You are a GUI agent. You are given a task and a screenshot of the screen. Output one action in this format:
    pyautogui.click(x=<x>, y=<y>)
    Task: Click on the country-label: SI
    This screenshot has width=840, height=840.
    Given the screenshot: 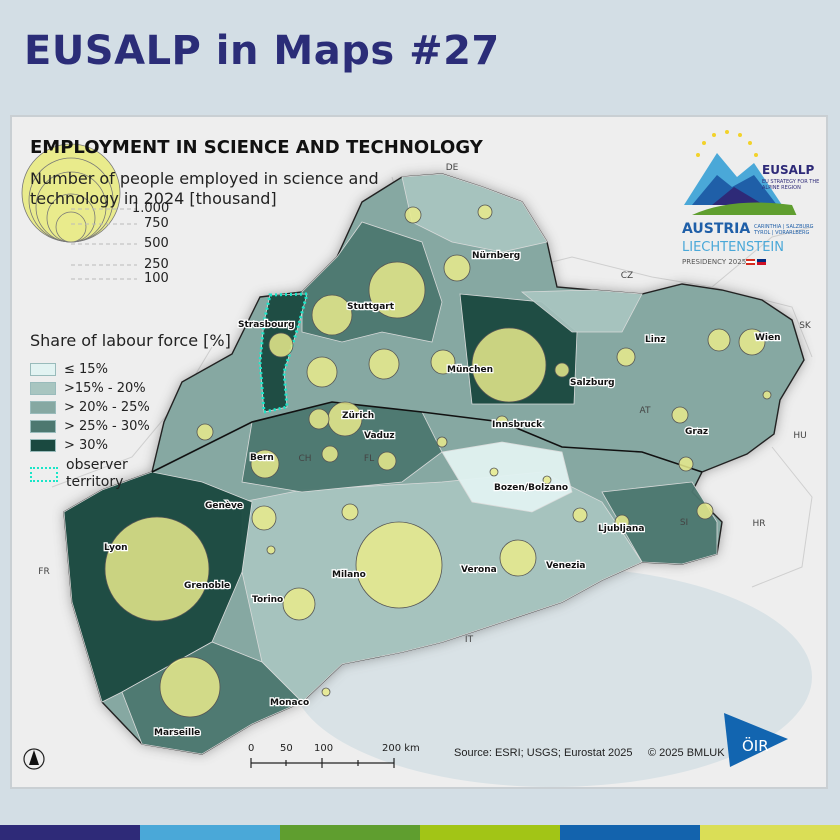 What is the action you would take?
    pyautogui.click(x=684, y=523)
    